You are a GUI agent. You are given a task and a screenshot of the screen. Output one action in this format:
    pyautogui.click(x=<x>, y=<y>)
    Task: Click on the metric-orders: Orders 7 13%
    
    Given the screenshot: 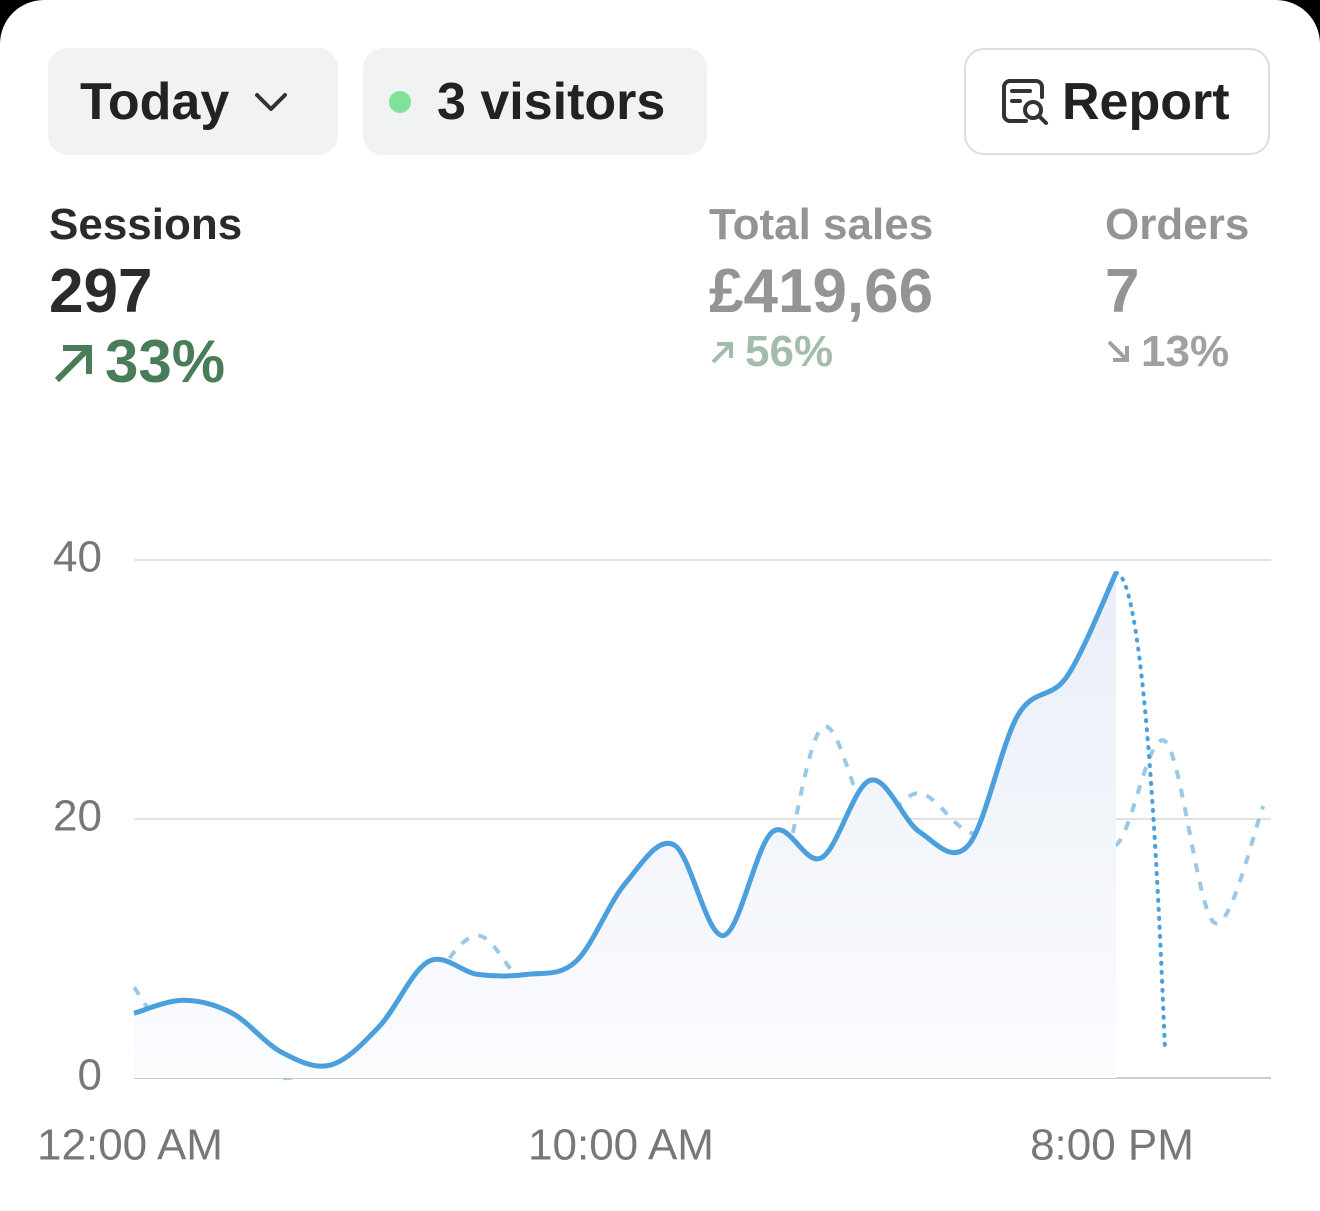 What is the action you would take?
    pyautogui.click(x=1177, y=288)
    